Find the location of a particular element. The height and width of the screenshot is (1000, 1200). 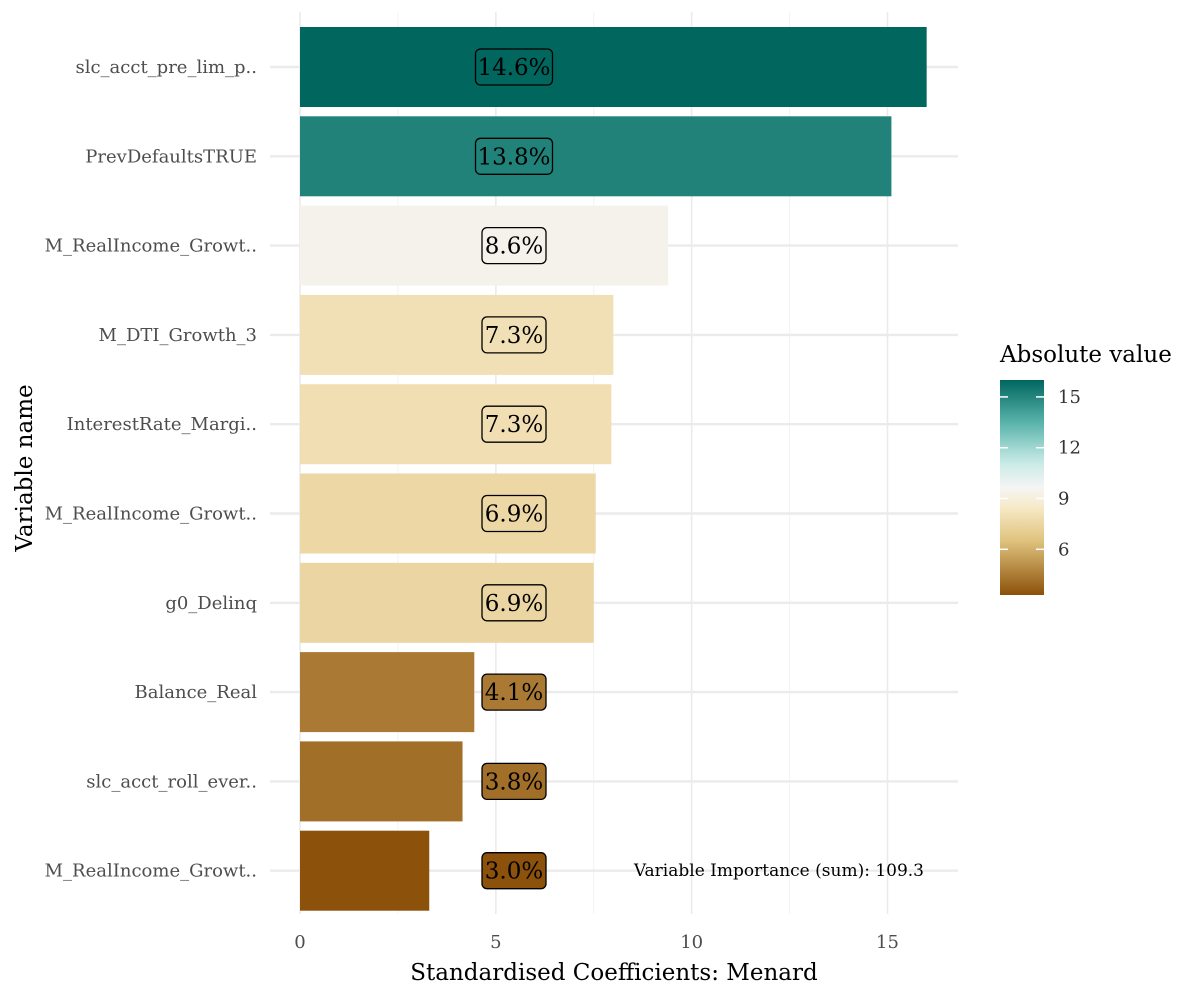

bar-label-text: 3.0% is located at coordinates (514, 872).